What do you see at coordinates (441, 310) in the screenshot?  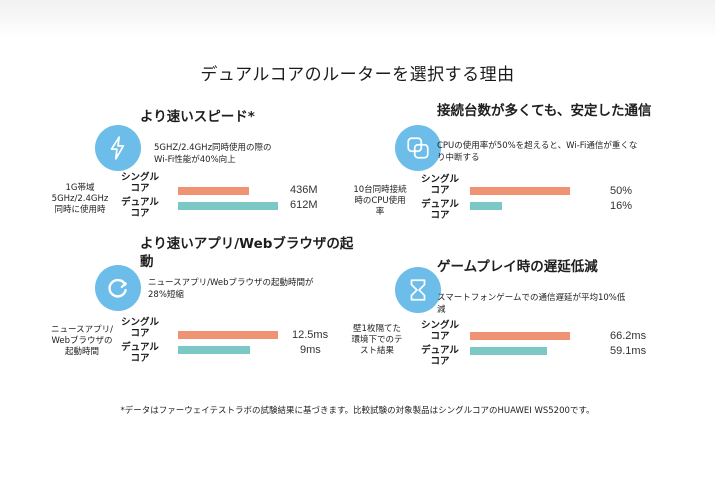 I see `desc-line: 減` at bounding box center [441, 310].